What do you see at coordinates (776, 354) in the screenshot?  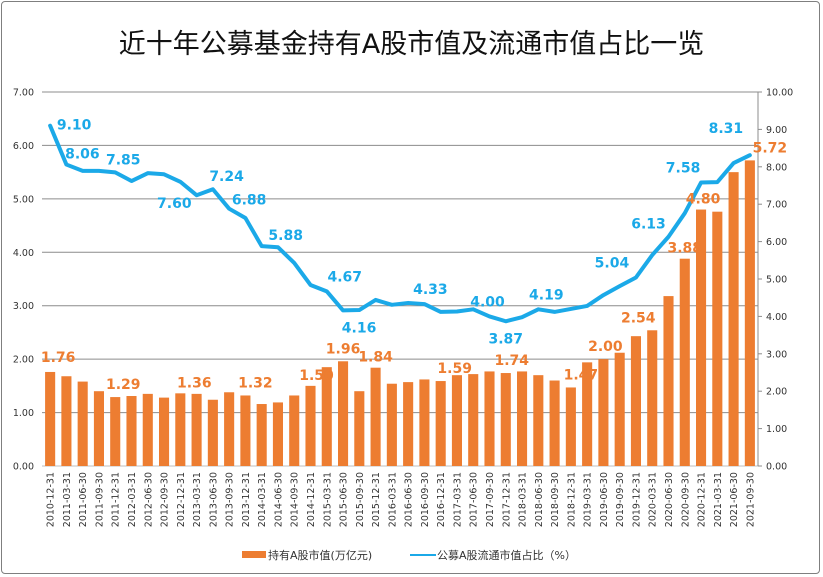 I see `right-axis-tick-label: 3.00` at bounding box center [776, 354].